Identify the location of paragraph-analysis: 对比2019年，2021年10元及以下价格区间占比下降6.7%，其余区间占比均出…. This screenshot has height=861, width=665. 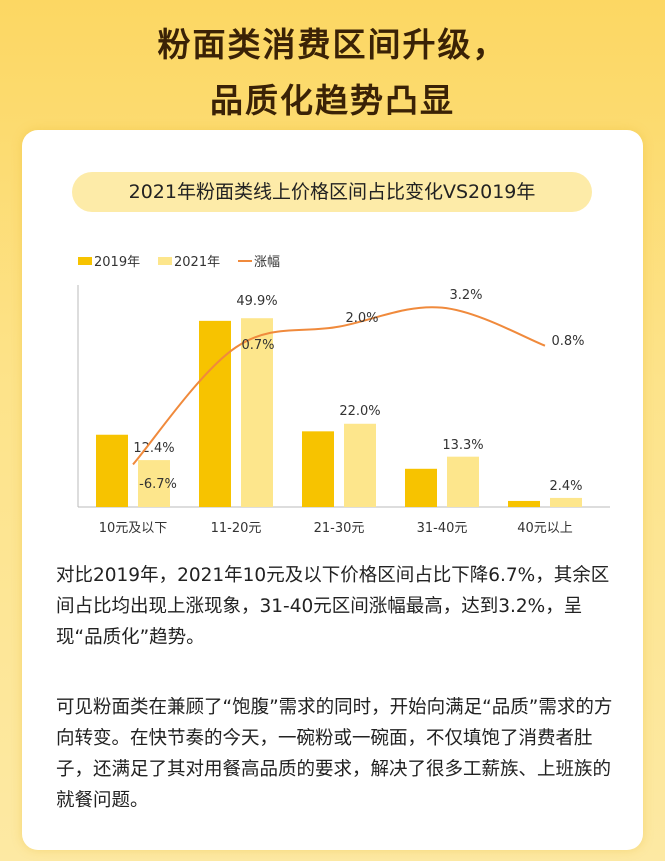
(333, 606).